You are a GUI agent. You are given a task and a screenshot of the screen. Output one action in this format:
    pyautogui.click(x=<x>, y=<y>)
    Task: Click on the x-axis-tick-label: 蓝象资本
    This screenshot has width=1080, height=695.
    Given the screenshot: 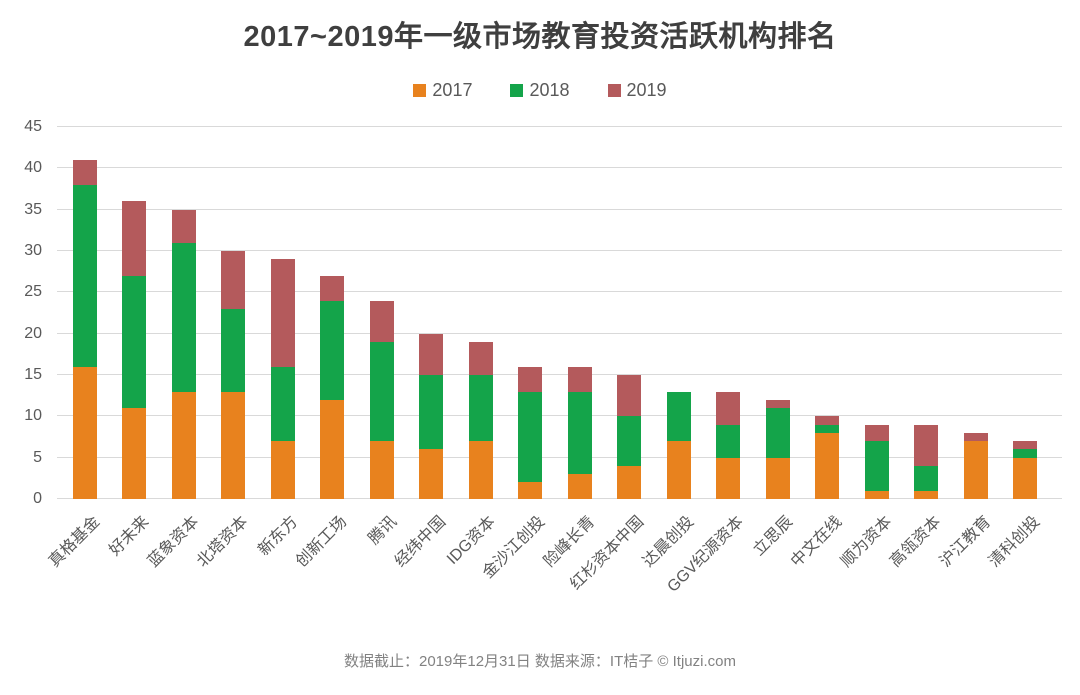 What is the action you would take?
    pyautogui.click(x=173, y=542)
    